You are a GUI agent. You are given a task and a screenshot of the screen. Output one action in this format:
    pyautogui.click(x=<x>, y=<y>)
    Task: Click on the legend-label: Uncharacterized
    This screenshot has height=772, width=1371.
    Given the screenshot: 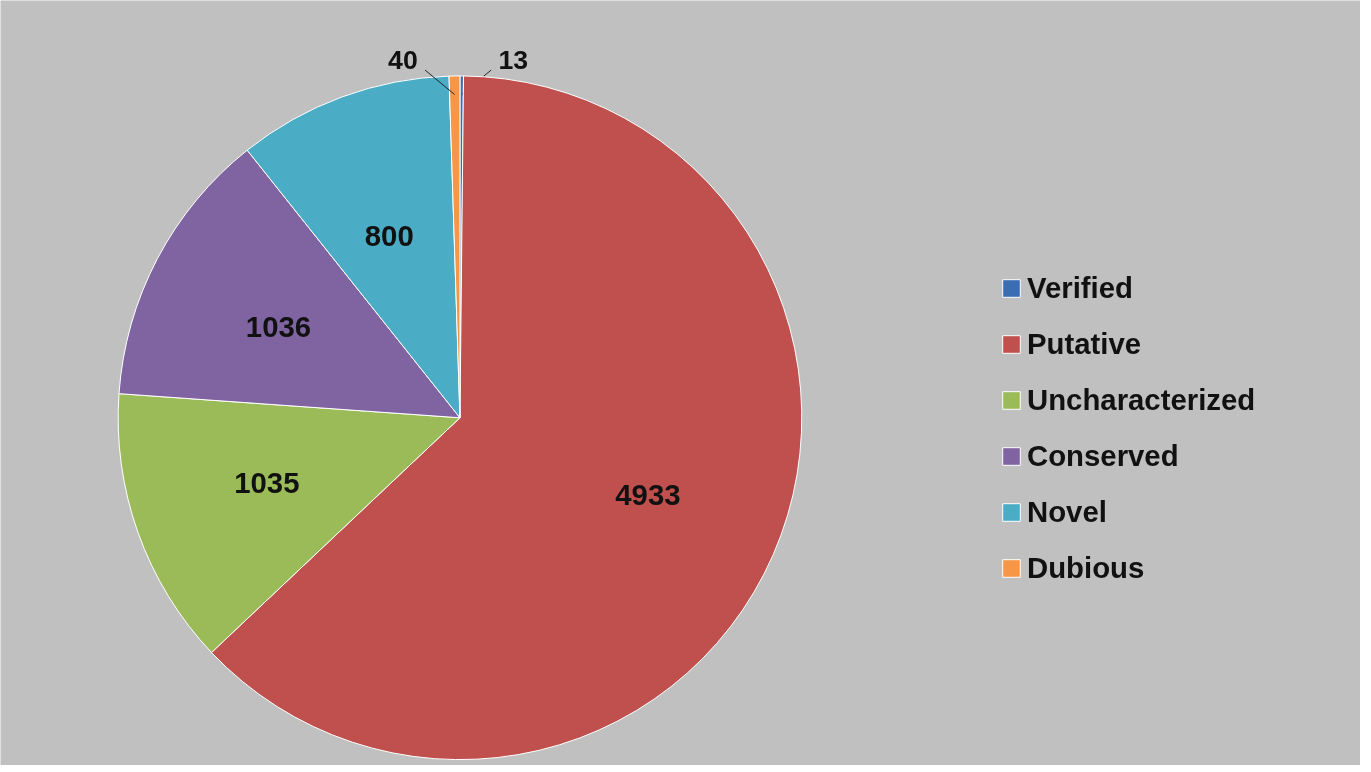 What is the action you would take?
    pyautogui.click(x=1141, y=400)
    